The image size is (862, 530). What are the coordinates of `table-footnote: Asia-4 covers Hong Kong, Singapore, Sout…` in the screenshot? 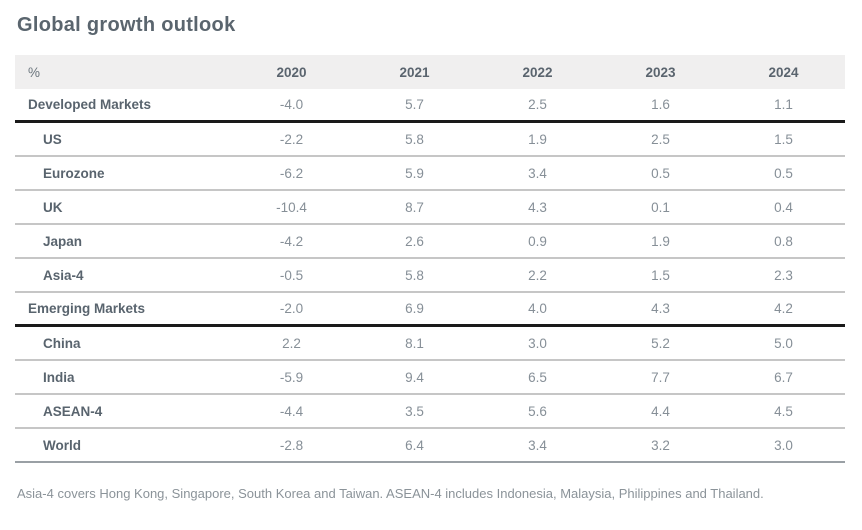 It's located at (390, 493).